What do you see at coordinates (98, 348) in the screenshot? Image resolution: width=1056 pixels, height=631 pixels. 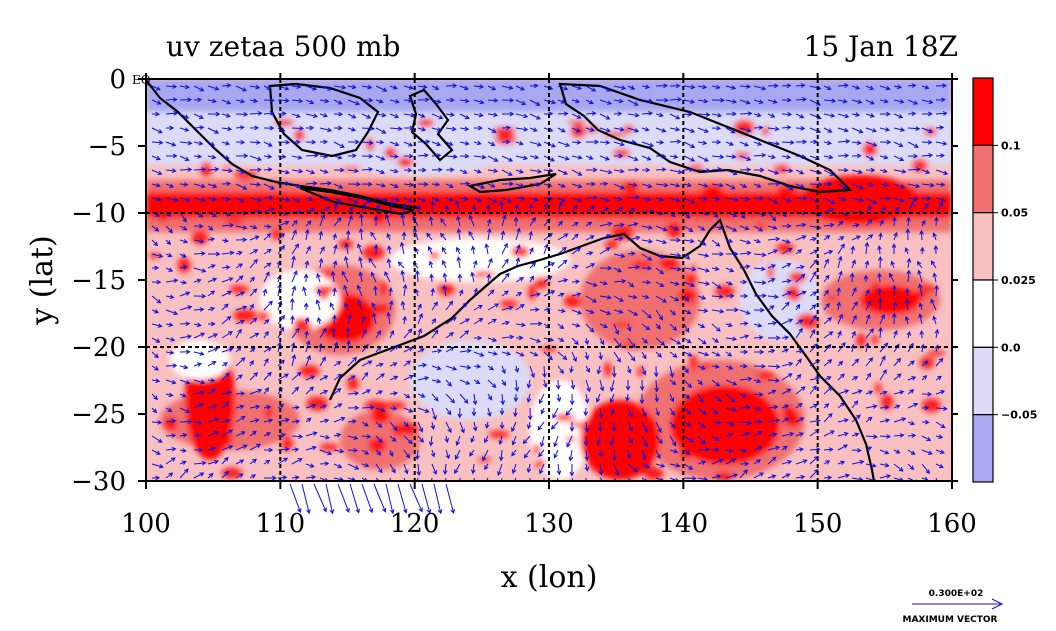 I see `y-tick-label: −20` at bounding box center [98, 348].